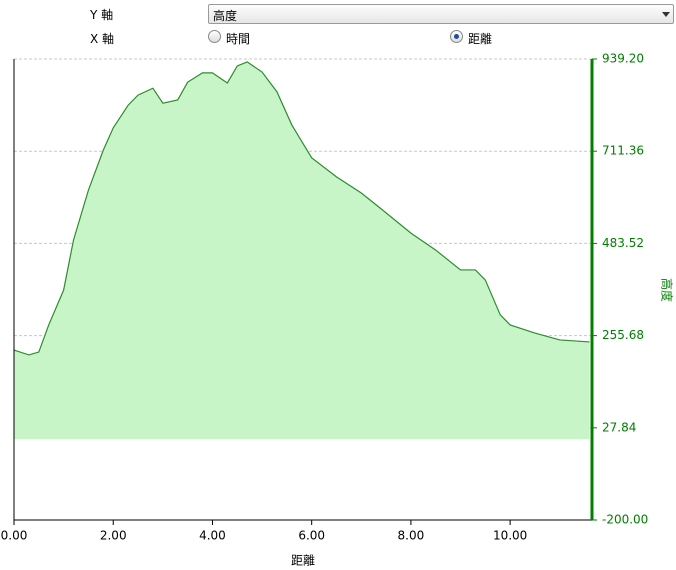 The height and width of the screenshot is (570, 676). I want to click on x-axis-label: X 軸, so click(102, 39).